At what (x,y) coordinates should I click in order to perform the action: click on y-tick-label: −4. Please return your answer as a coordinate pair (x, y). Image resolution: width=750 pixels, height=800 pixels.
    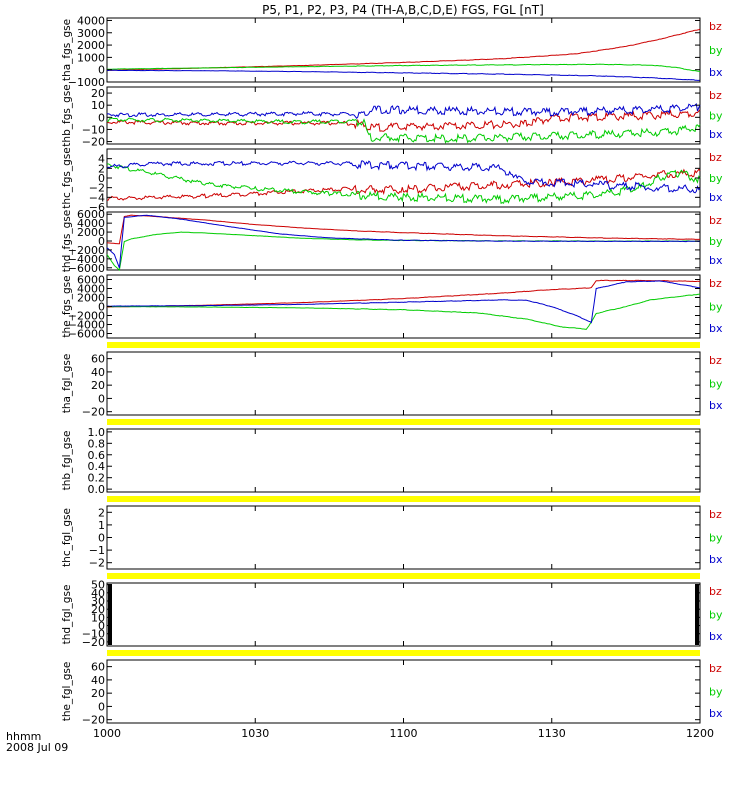
    Looking at the image, I should click on (97, 197).